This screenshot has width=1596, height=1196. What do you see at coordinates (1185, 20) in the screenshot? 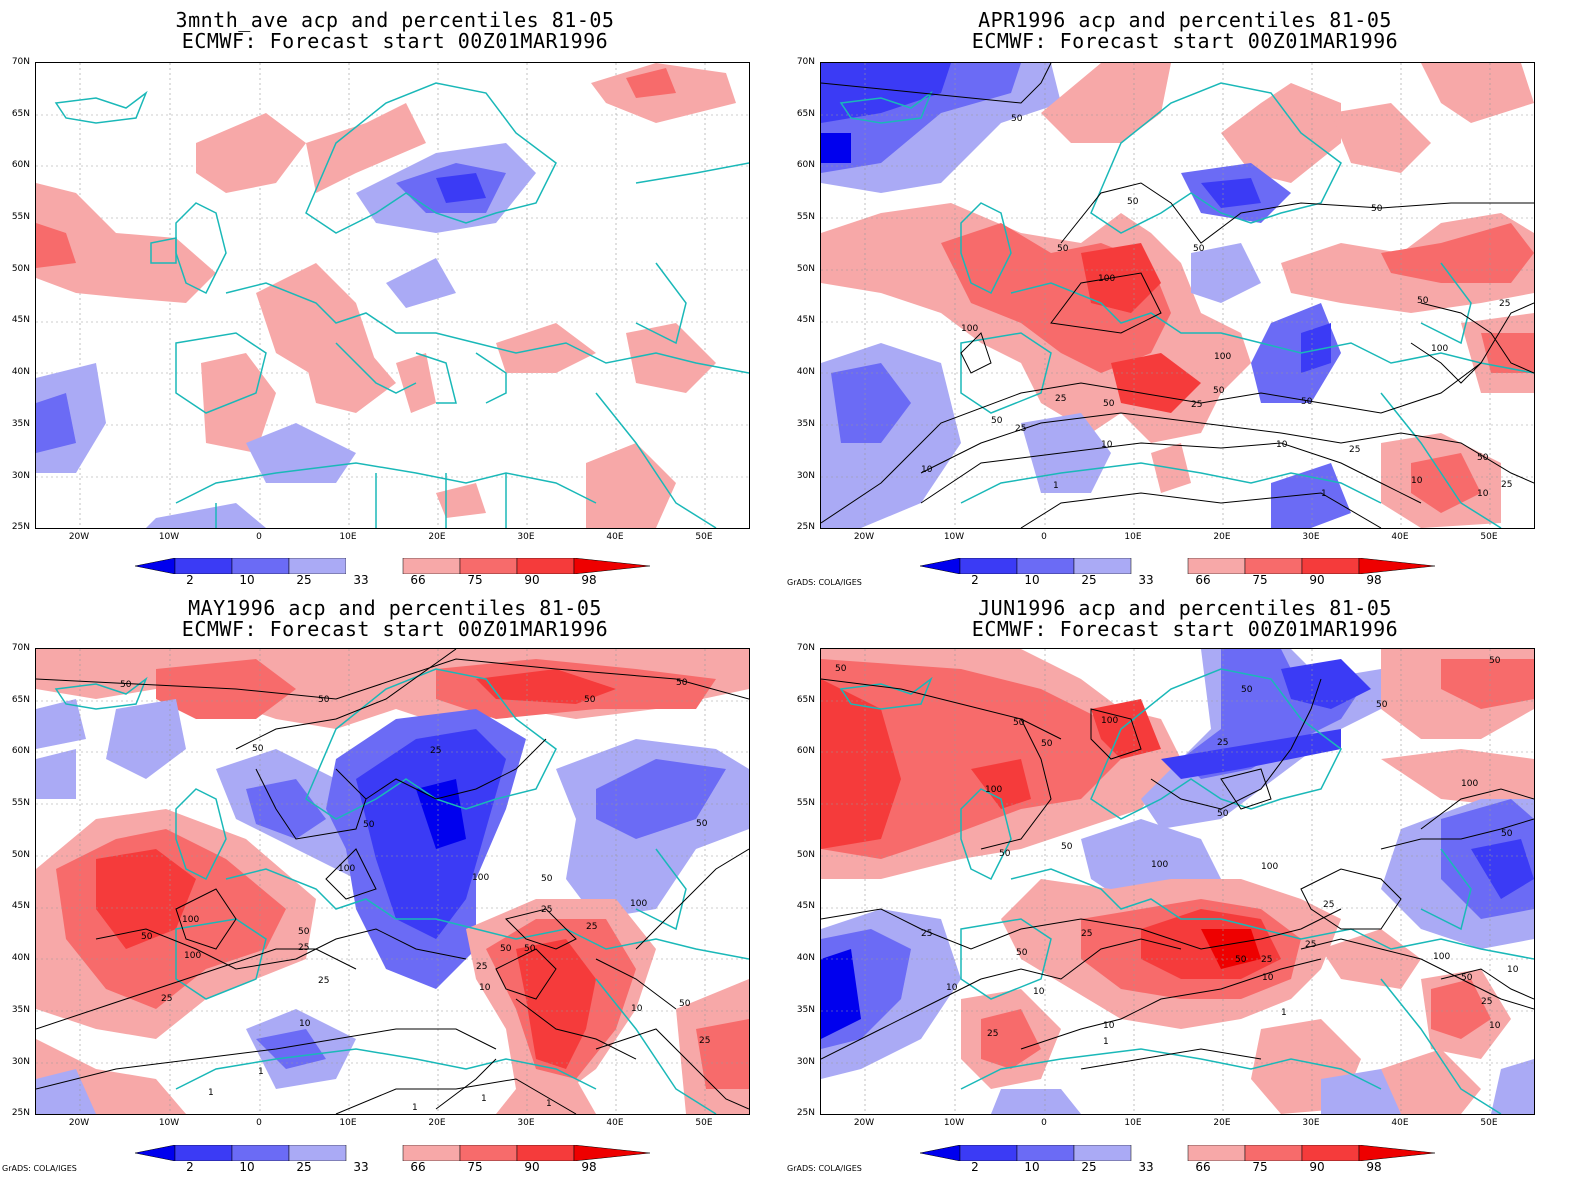
I see `panel-title-line1: APR1996 acp and percentiles 81-05` at bounding box center [1185, 20].